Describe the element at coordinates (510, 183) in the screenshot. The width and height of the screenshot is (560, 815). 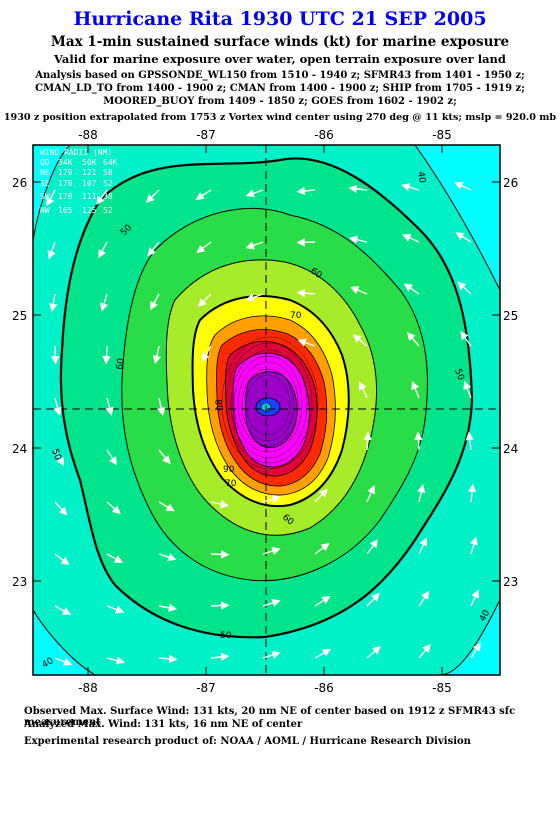
I see `y-tick-right-26: 26` at that location.